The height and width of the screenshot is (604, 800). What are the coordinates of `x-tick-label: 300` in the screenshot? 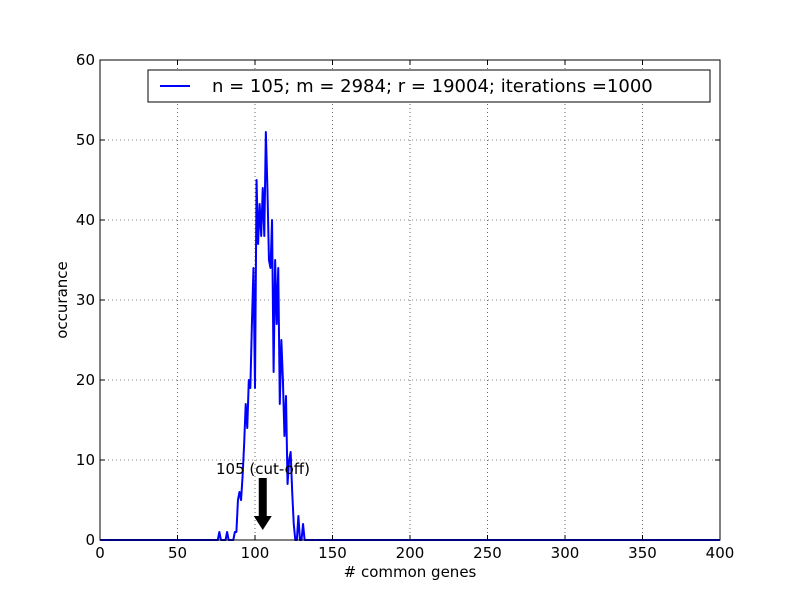 It's located at (565, 553).